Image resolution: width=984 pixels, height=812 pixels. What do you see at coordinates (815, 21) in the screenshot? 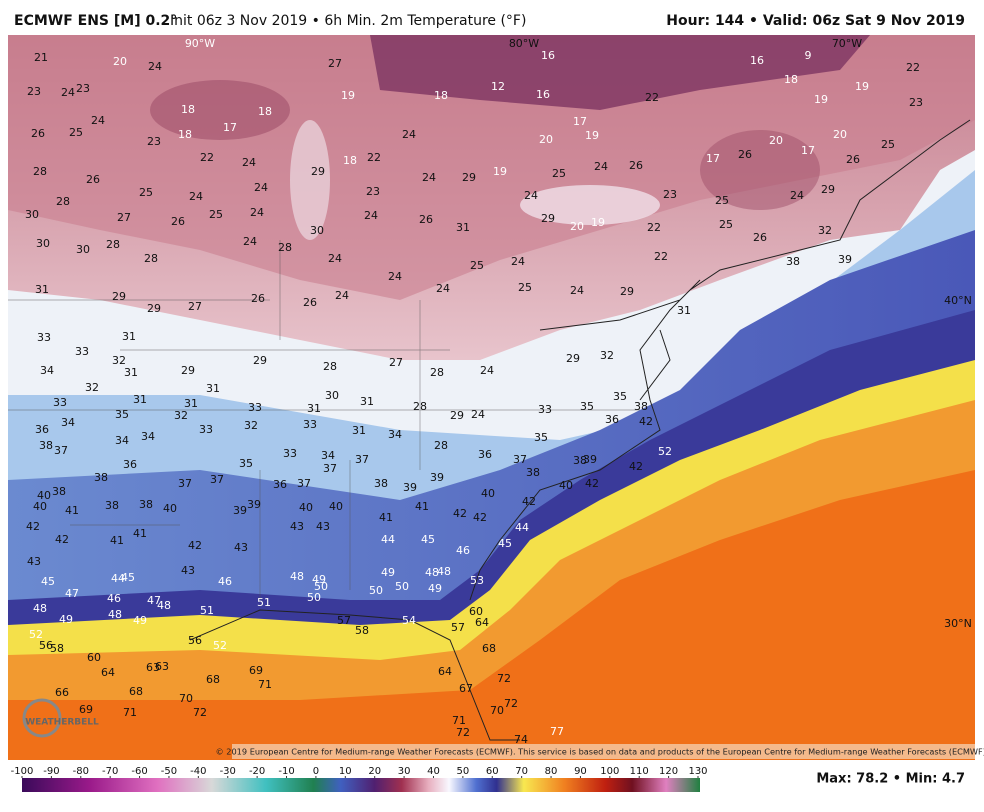
I see `valid-time: Hour: 144 • Valid: 06z Sat 9 Nov 2019` at bounding box center [815, 21].